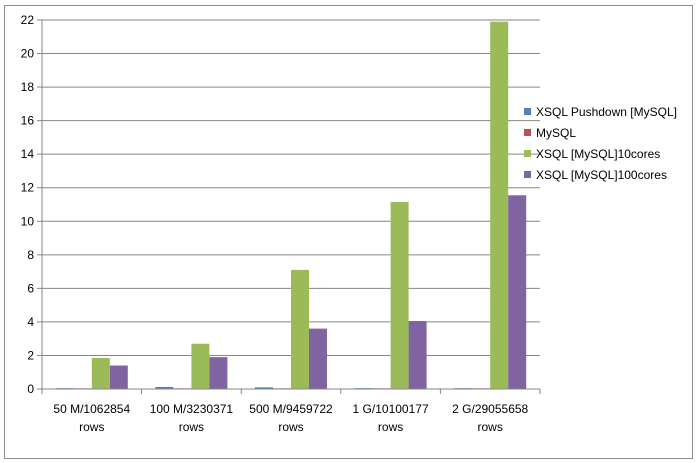 The width and height of the screenshot is (698, 463). I want to click on y-tick-label: 4, so click(30, 322).